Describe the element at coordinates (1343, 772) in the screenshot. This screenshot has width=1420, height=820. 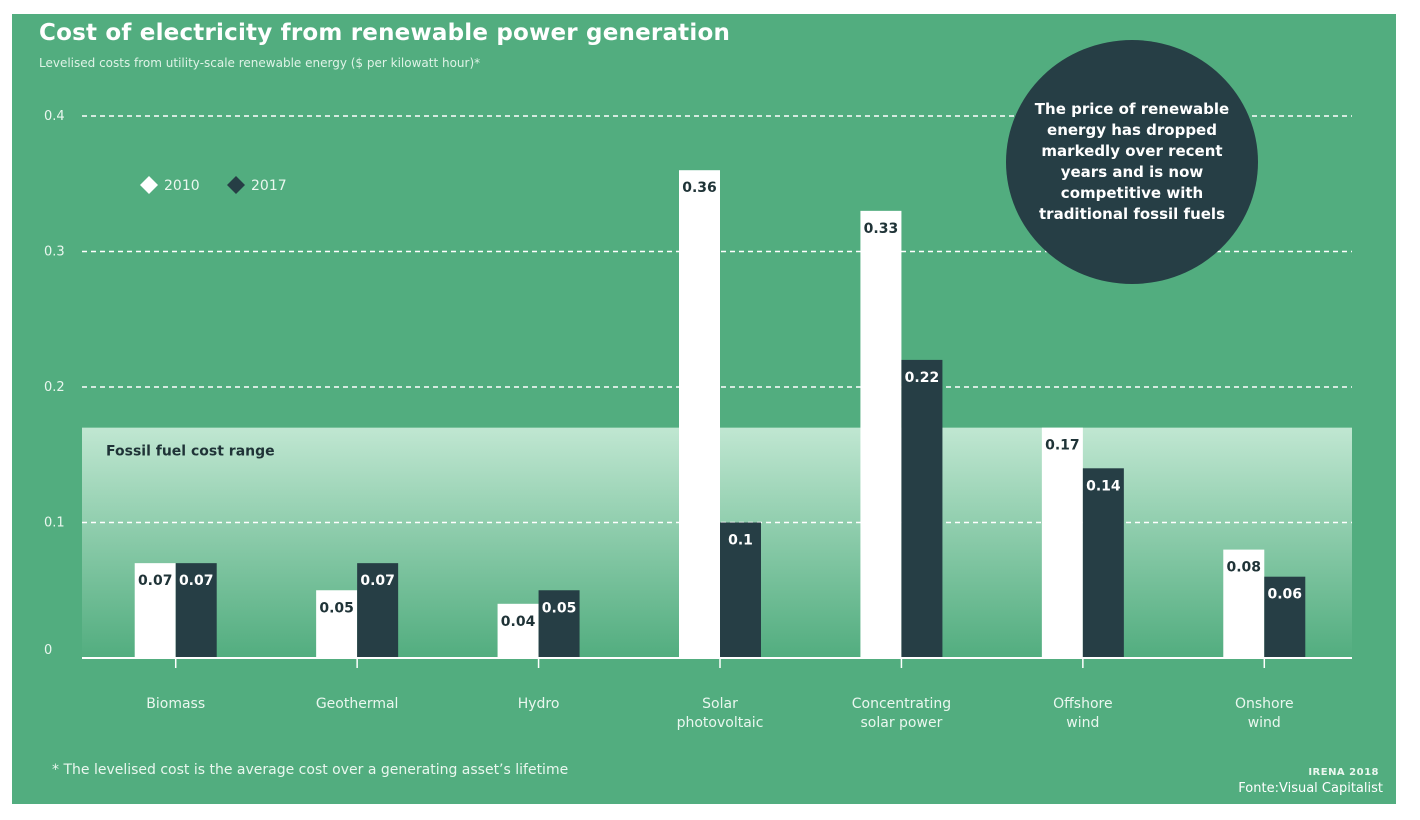
I see `source-org: IRENA 2018` at that location.